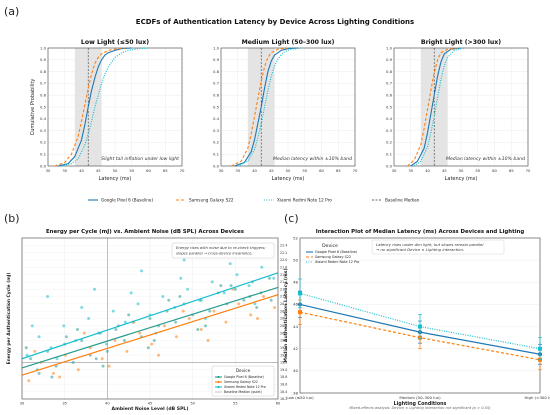  I want to click on x-tick-label: 45, so click(444, 170).